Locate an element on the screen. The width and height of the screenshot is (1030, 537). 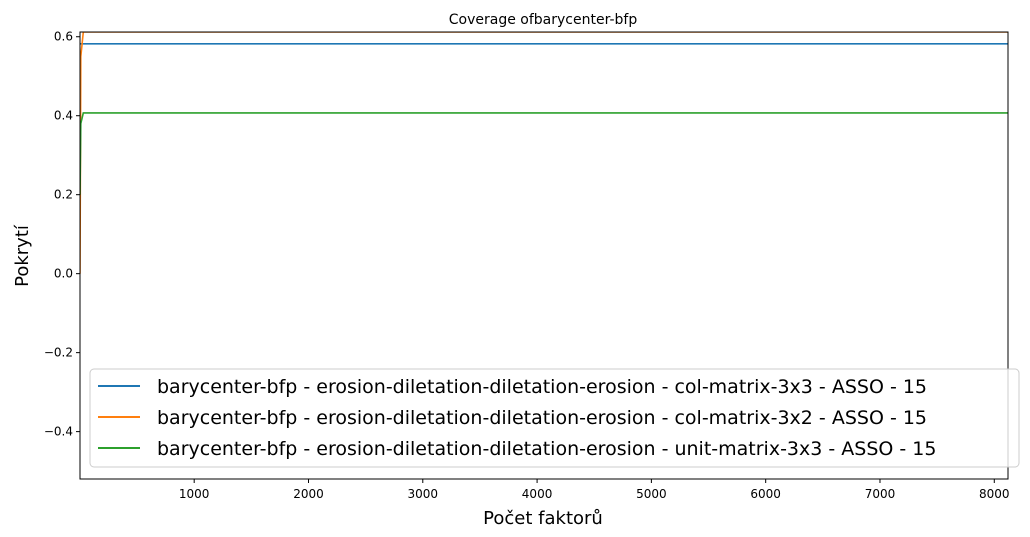
x-tick-label: 1000 is located at coordinates (194, 494).